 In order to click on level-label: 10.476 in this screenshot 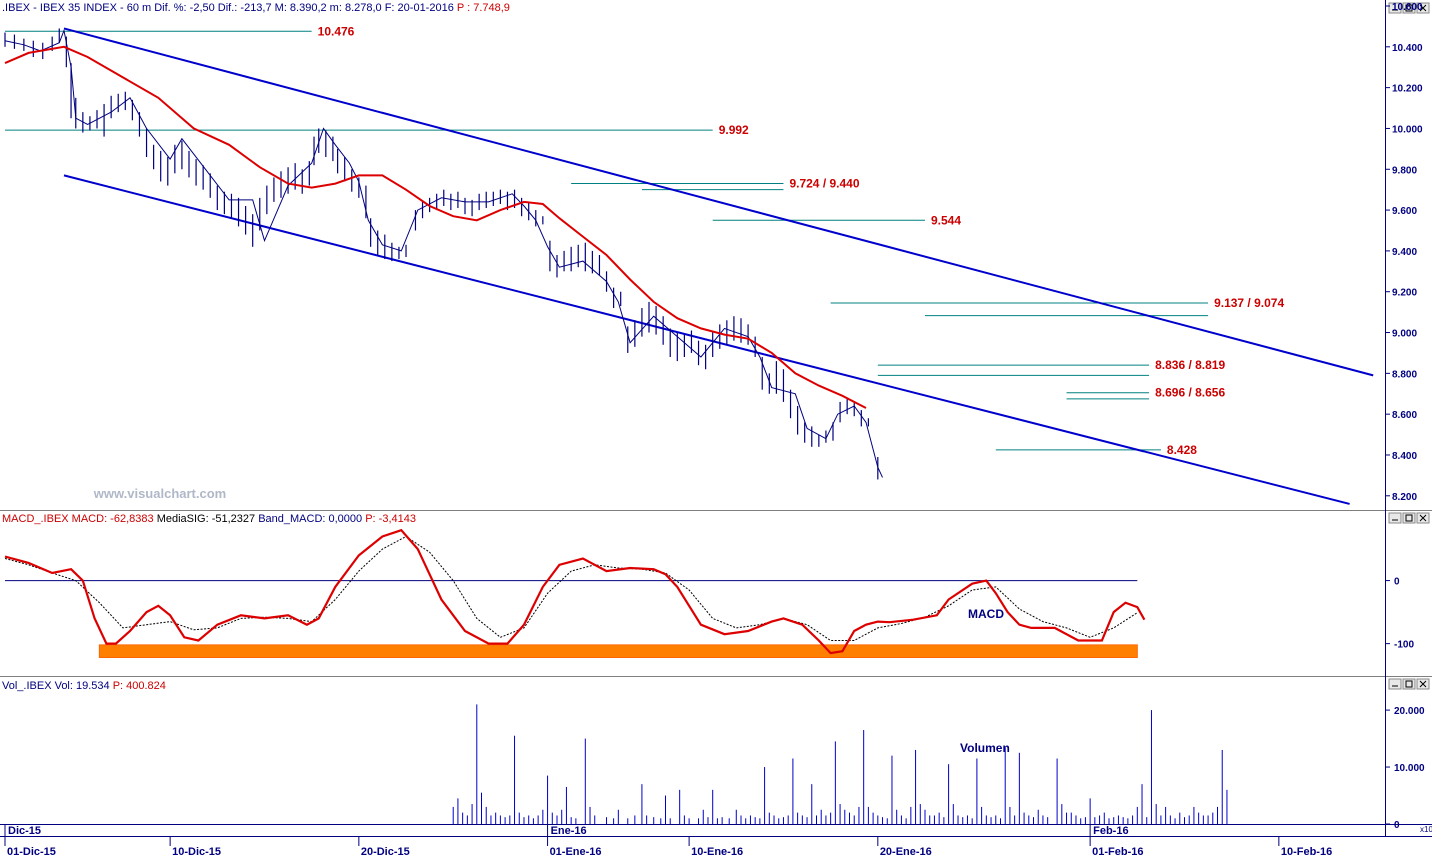, I will do `click(336, 31)`.